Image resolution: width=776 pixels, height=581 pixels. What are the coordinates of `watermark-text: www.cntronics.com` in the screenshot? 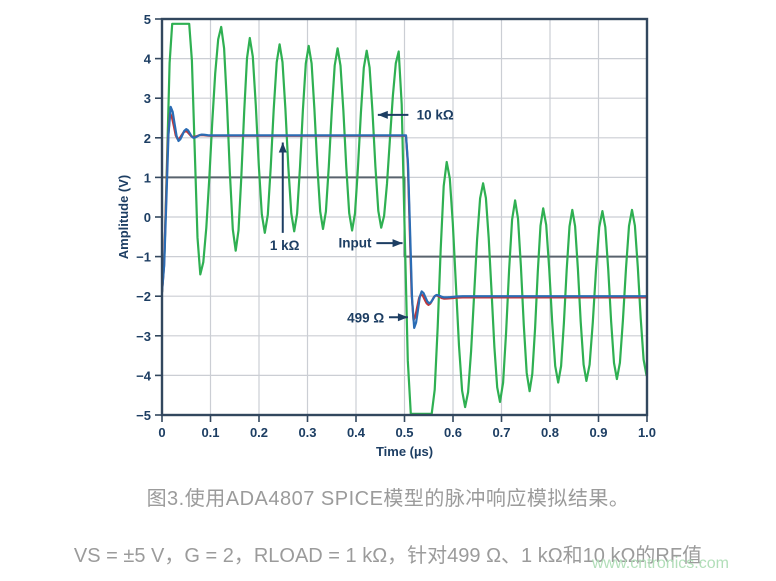 It's located at (660, 563).